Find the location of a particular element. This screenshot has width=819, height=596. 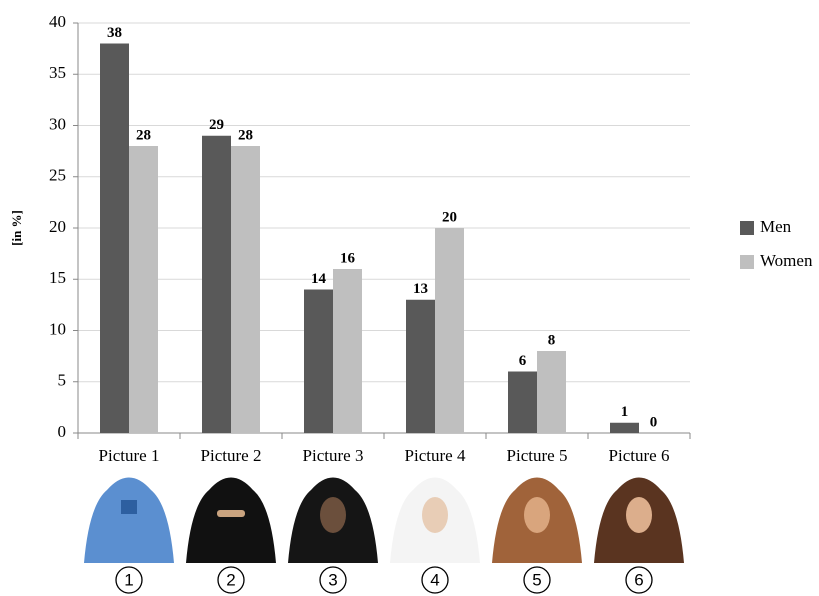

image-number: 6 is located at coordinates (638, 579).